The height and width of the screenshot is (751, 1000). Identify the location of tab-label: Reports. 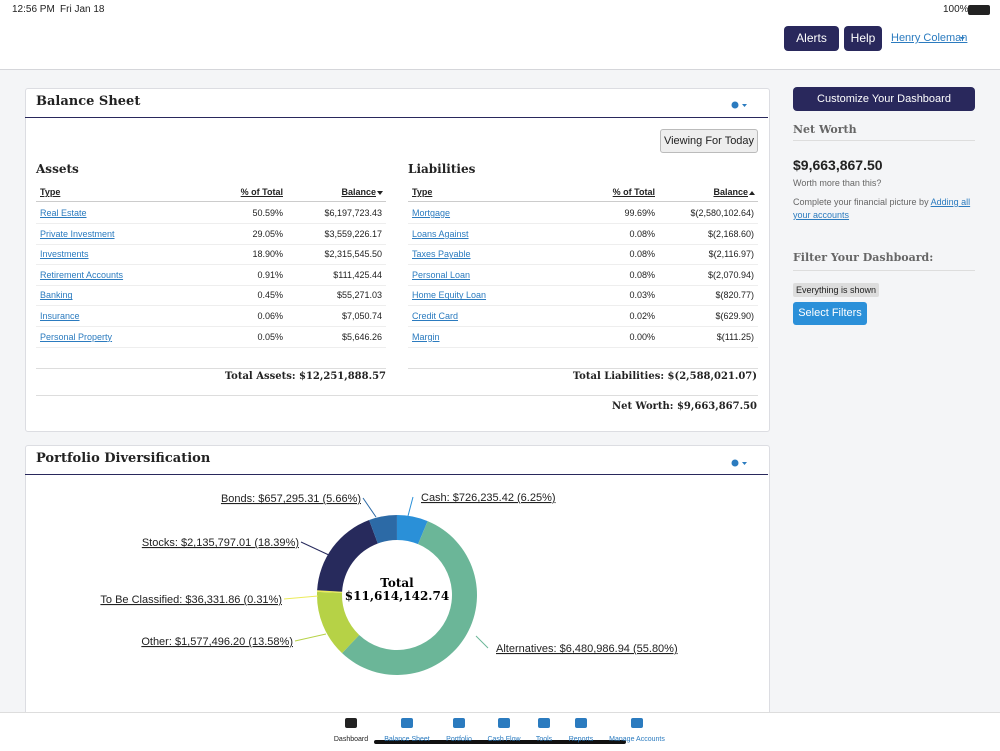
(581, 739).